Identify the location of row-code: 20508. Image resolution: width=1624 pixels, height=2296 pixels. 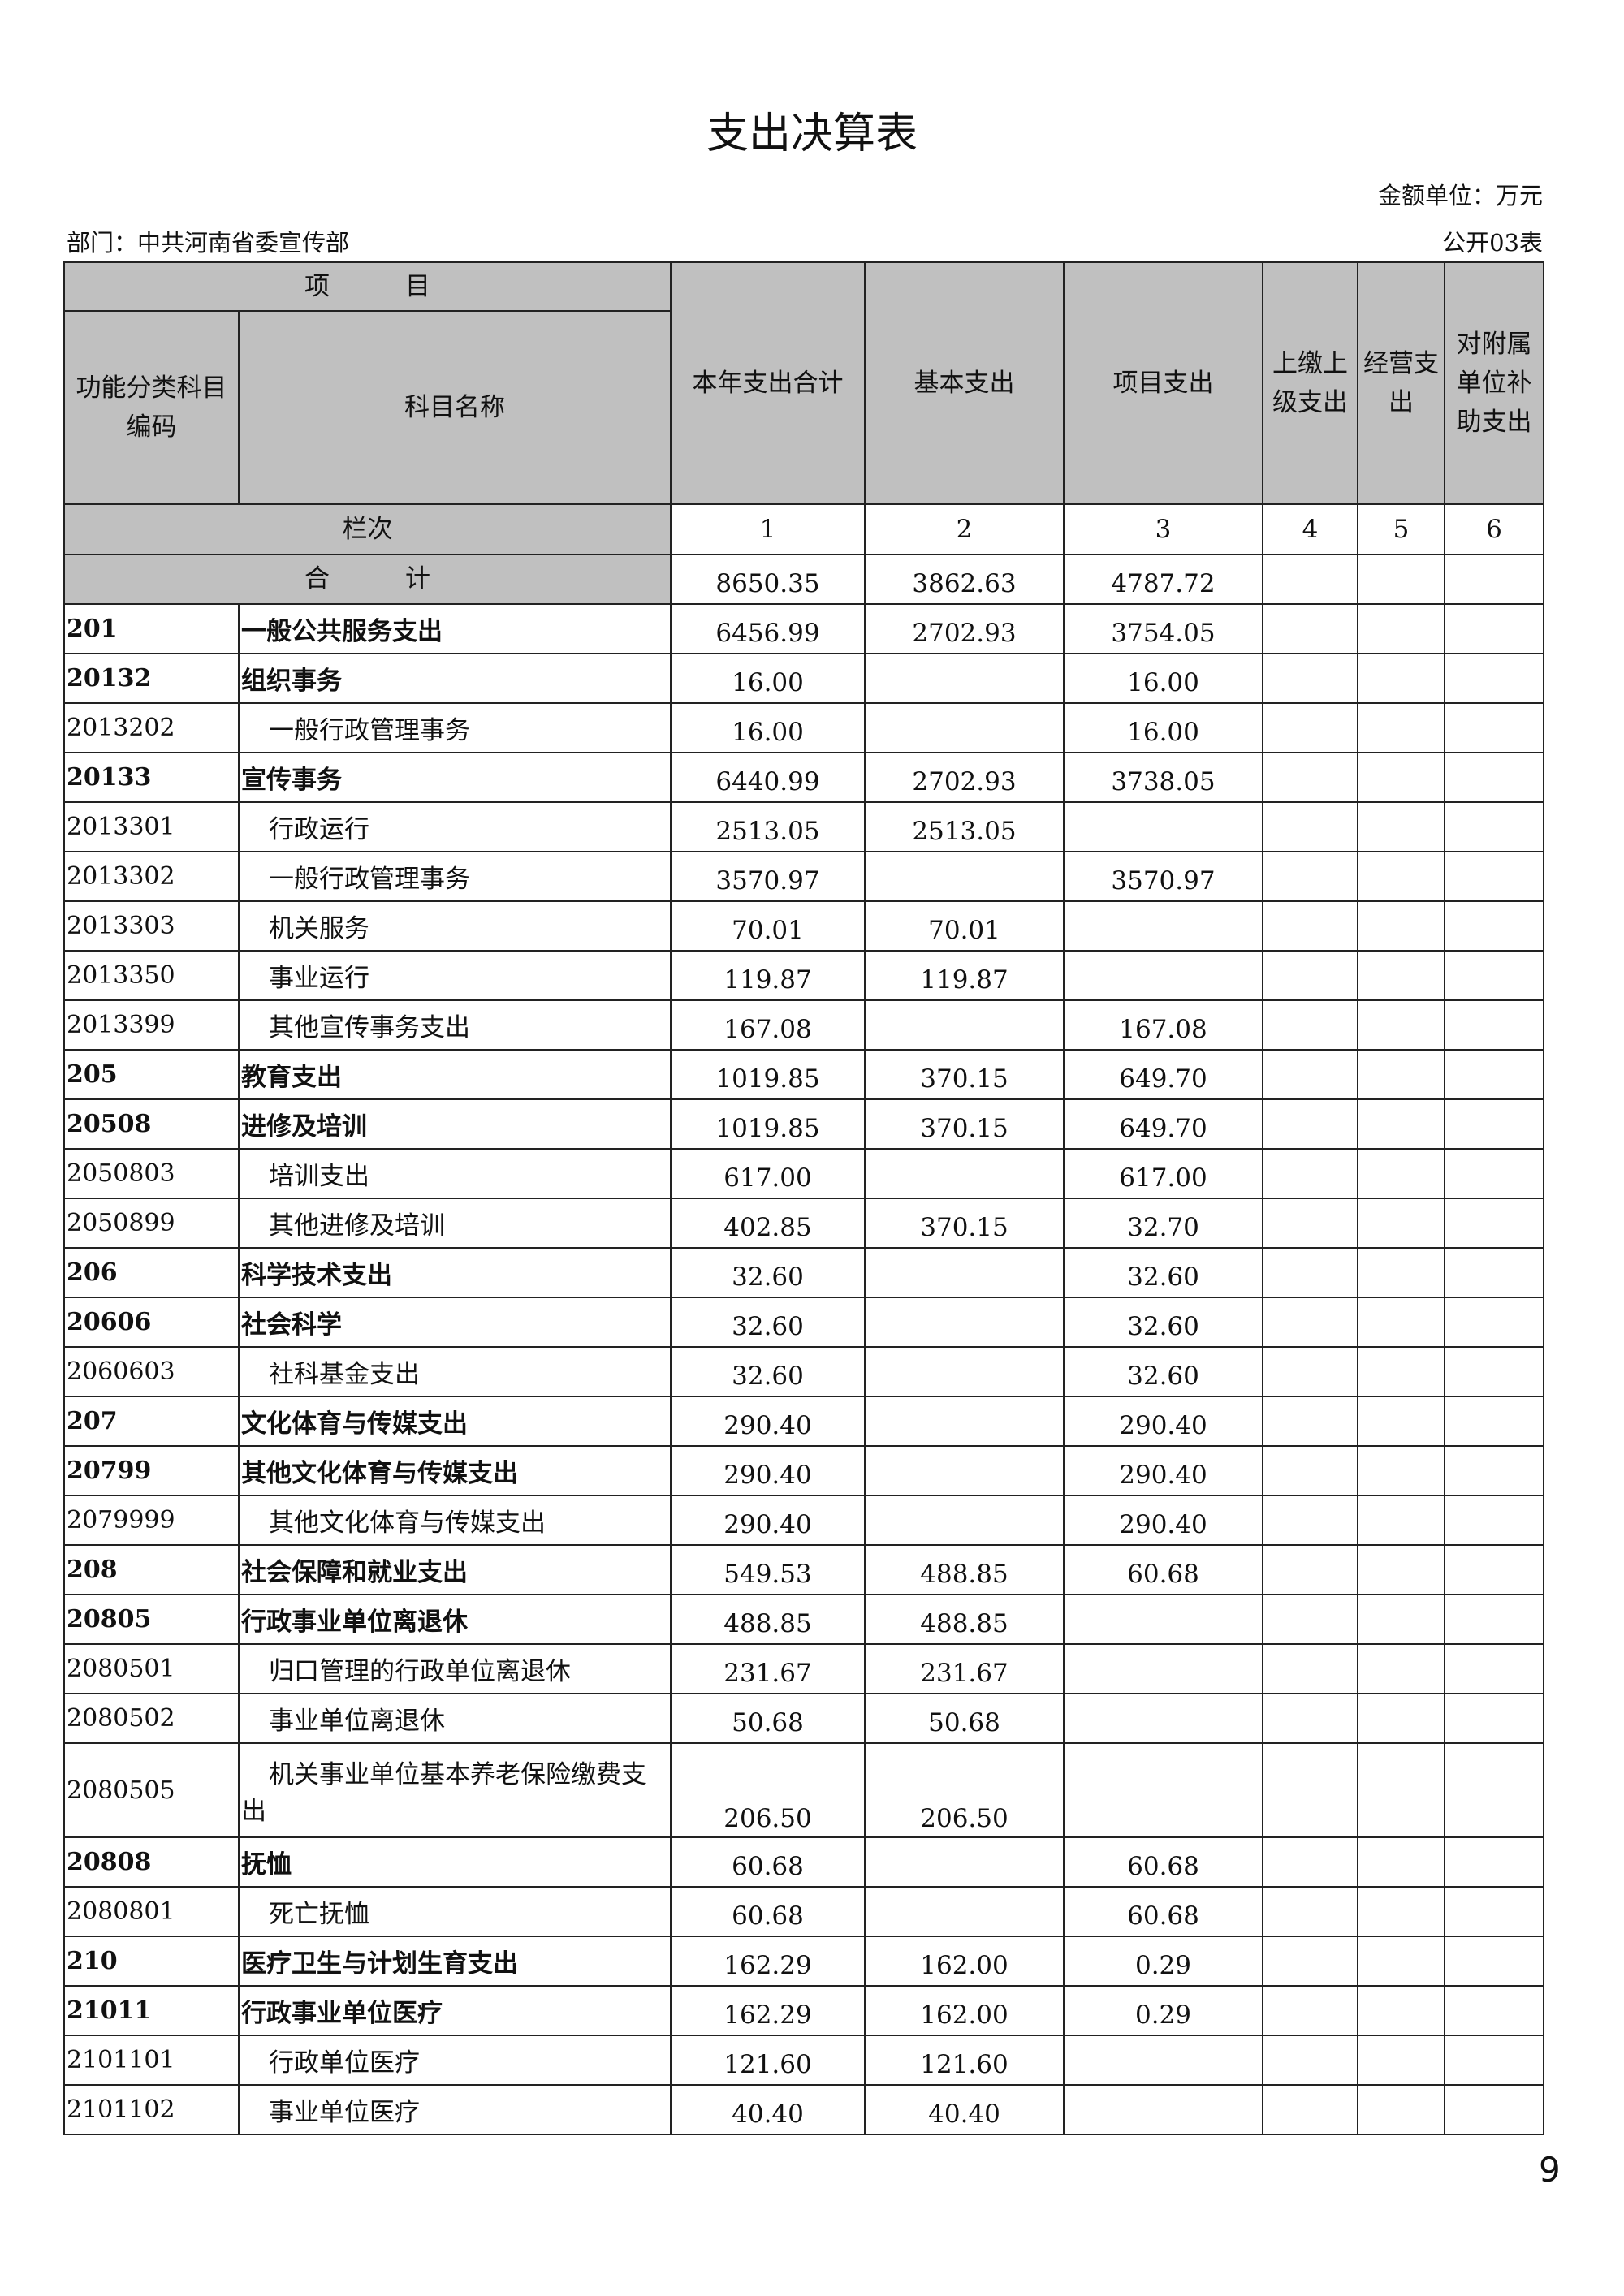
(152, 1124).